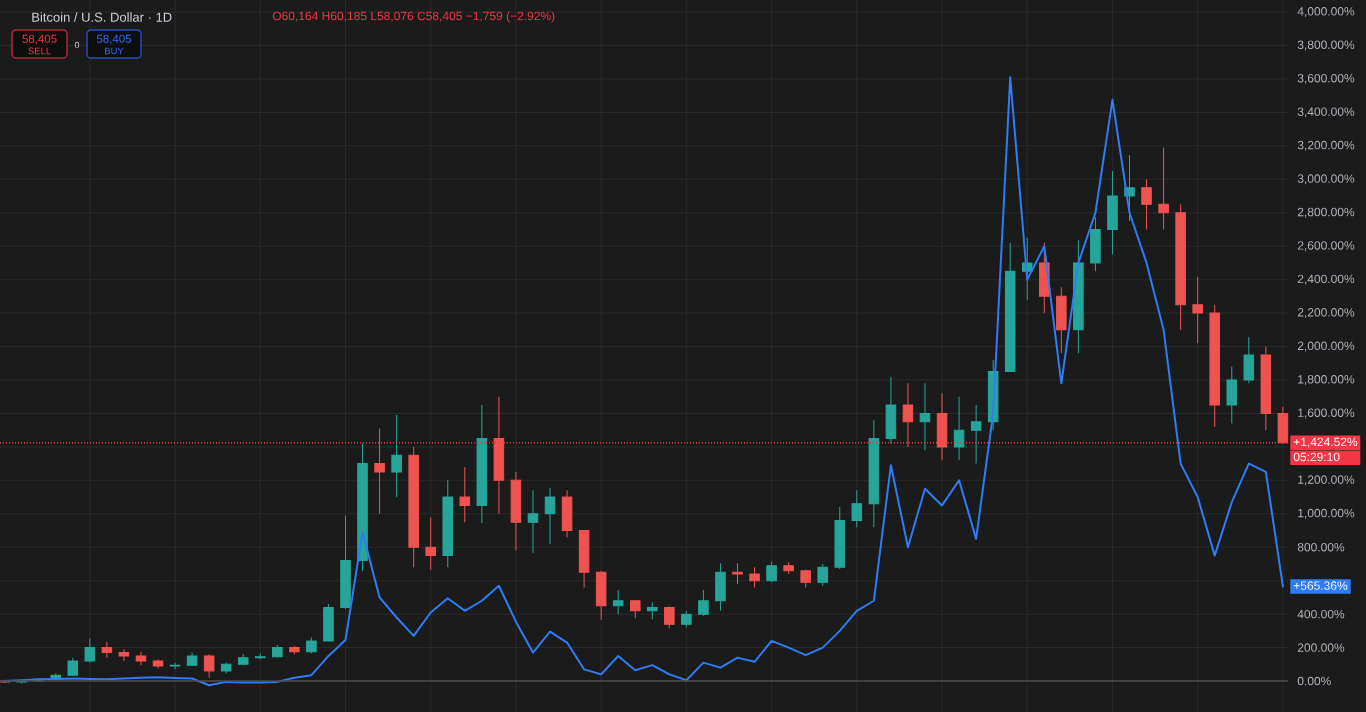 Image resolution: width=1366 pixels, height=712 pixels. Describe the element at coordinates (1314, 681) in the screenshot. I see `y-tick-label: 0.00%` at that location.